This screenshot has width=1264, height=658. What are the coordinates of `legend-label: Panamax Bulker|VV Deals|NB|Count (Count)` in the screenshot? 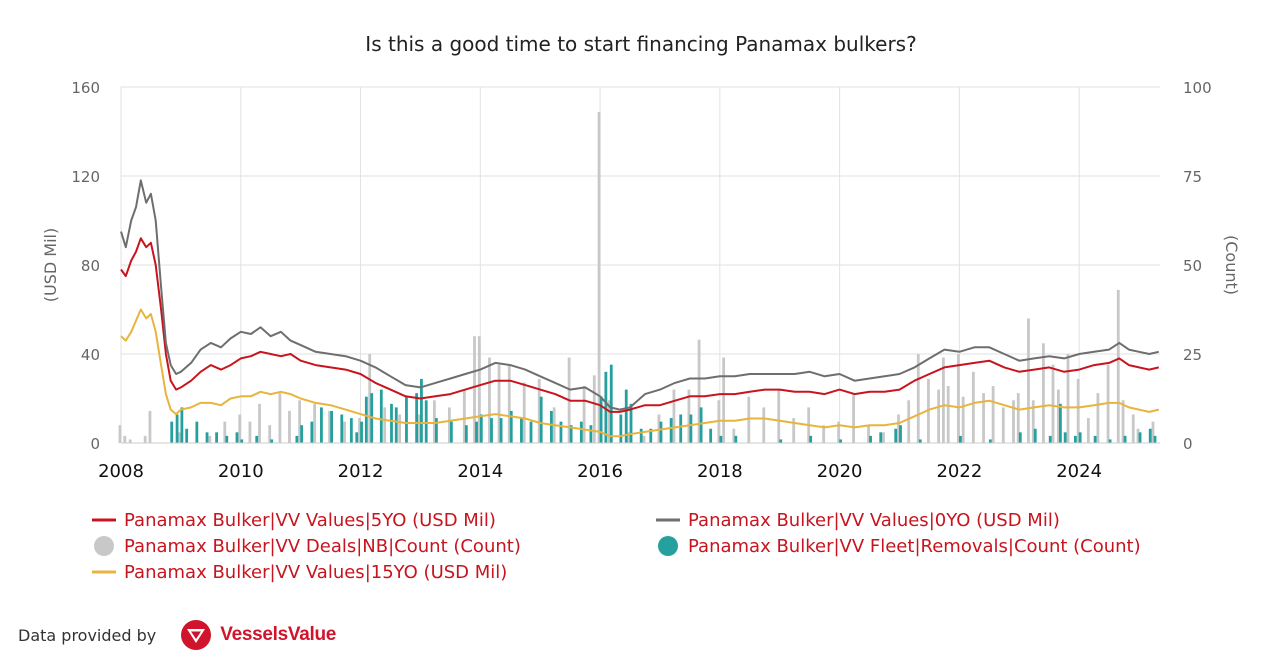 It's located at (322, 546).